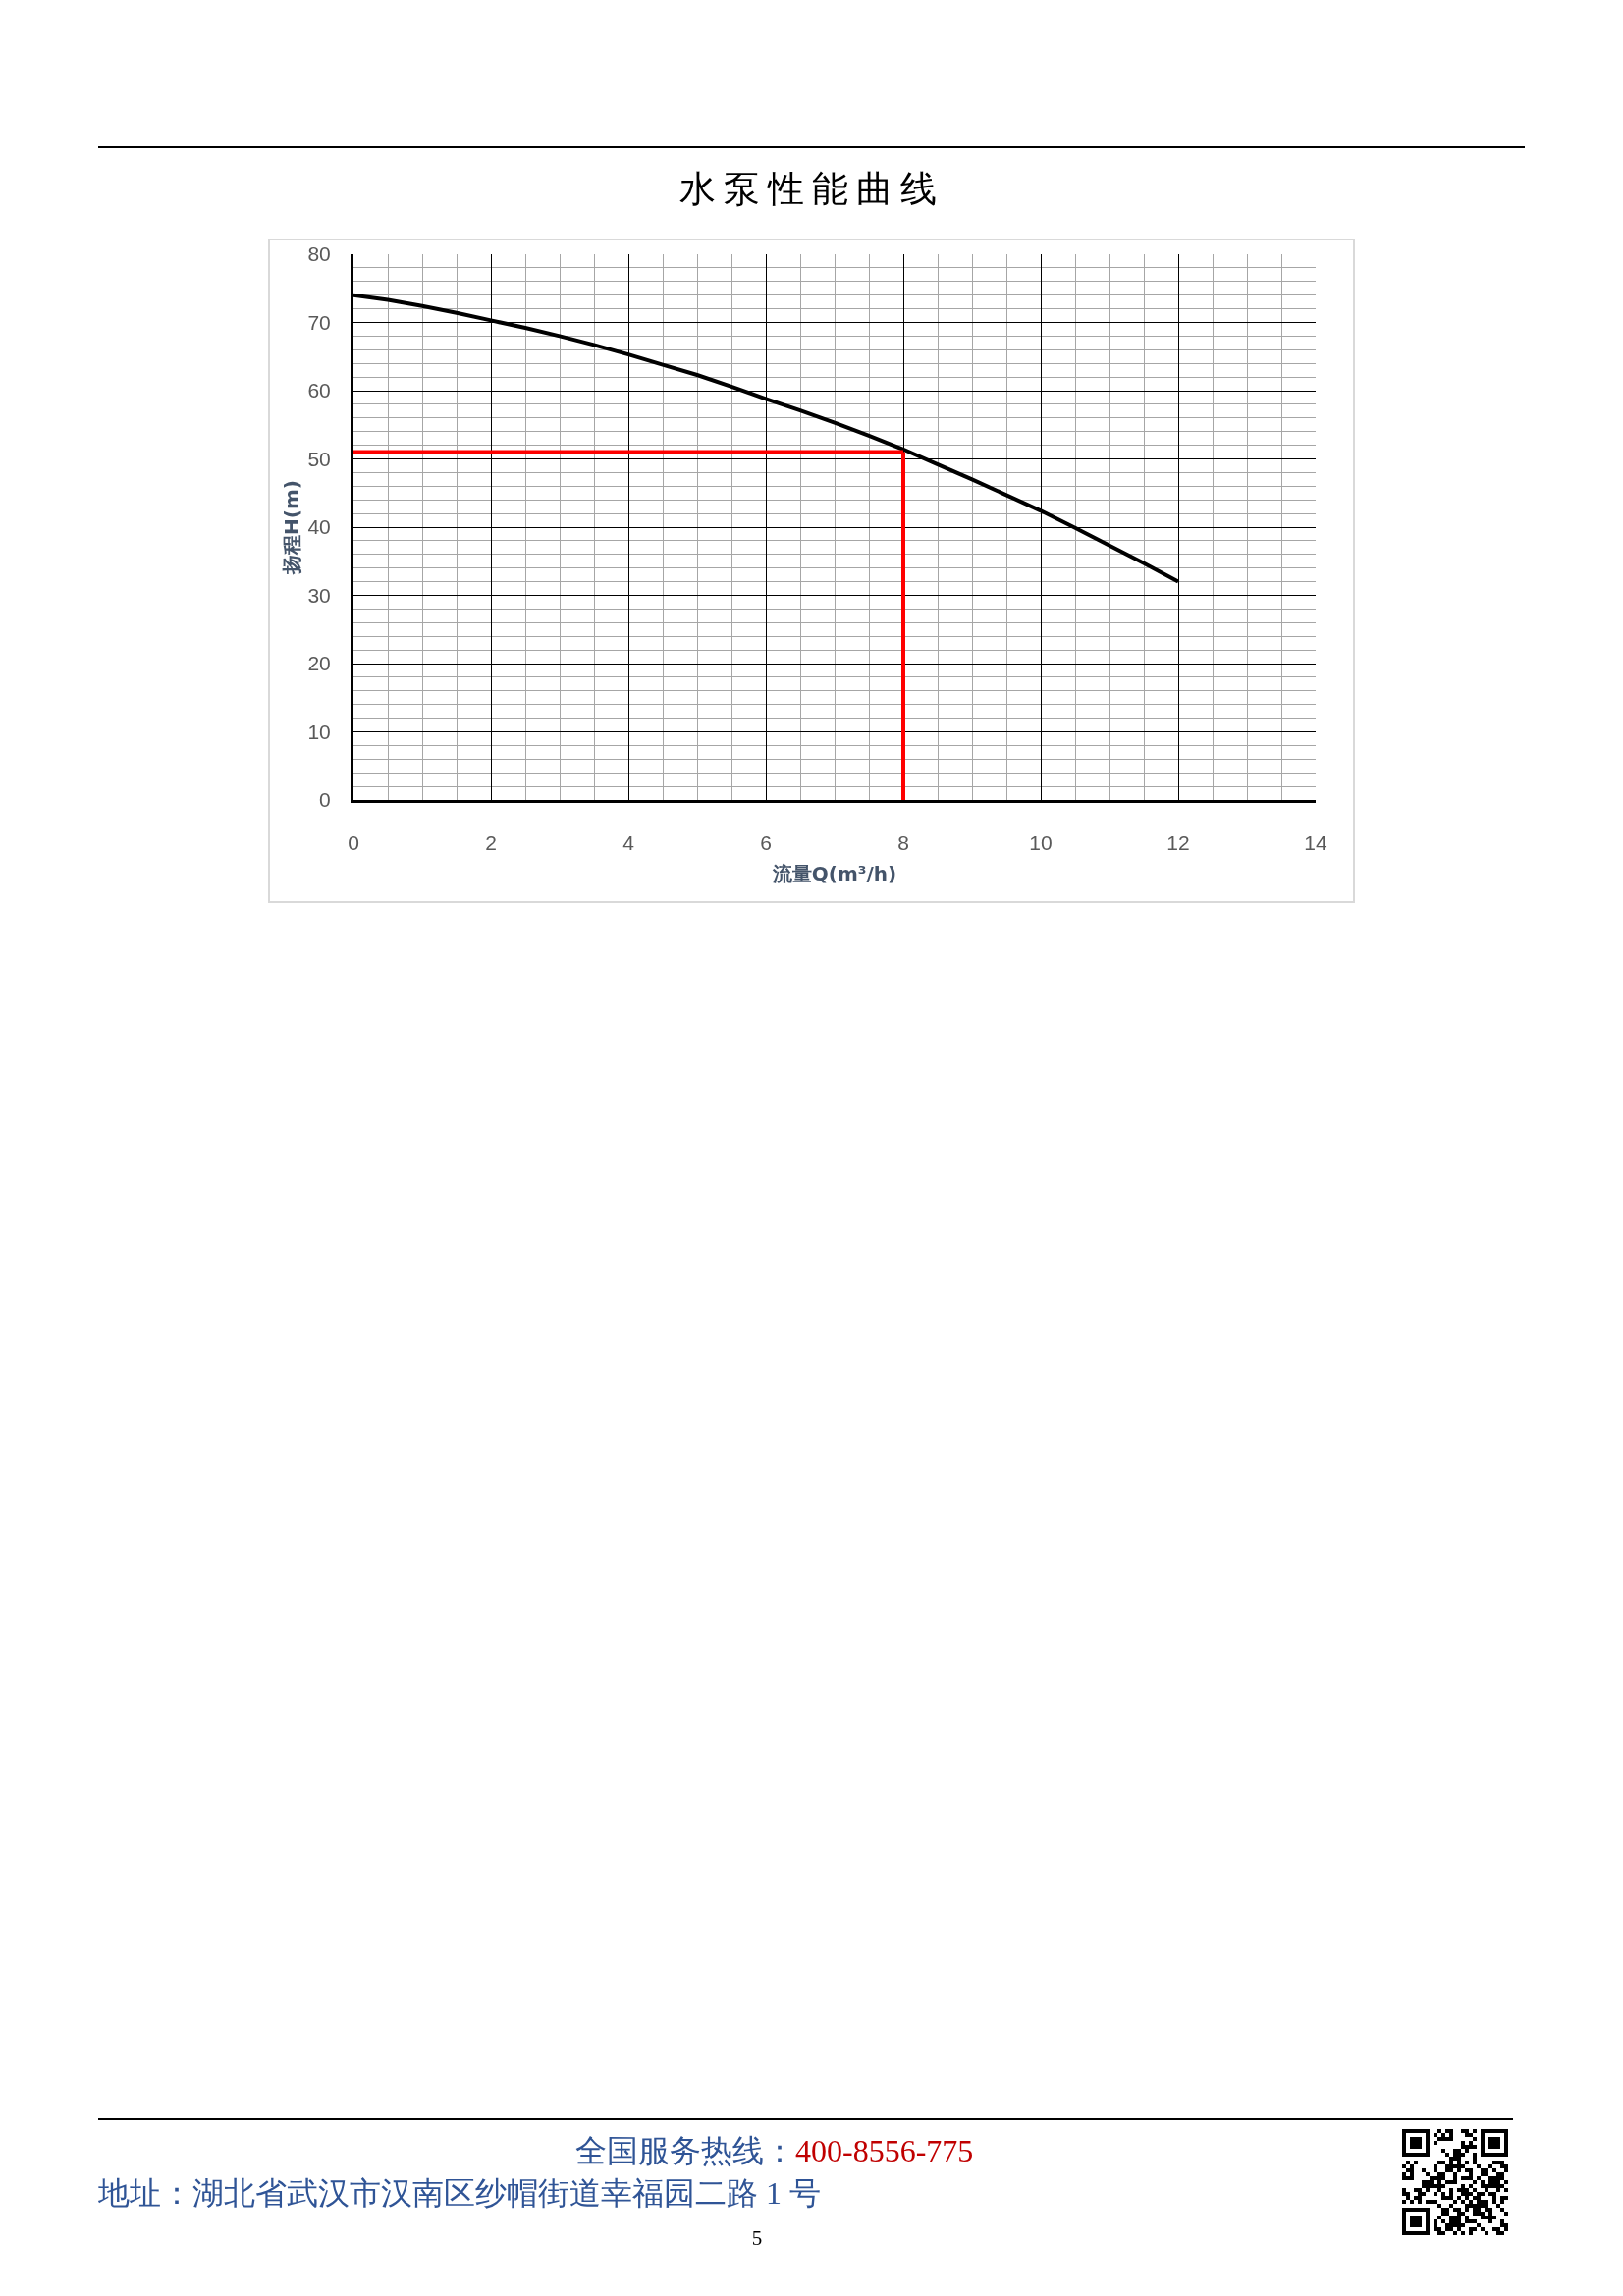 This screenshot has height=2296, width=1623. I want to click on x-tick-label: 10, so click(1041, 843).